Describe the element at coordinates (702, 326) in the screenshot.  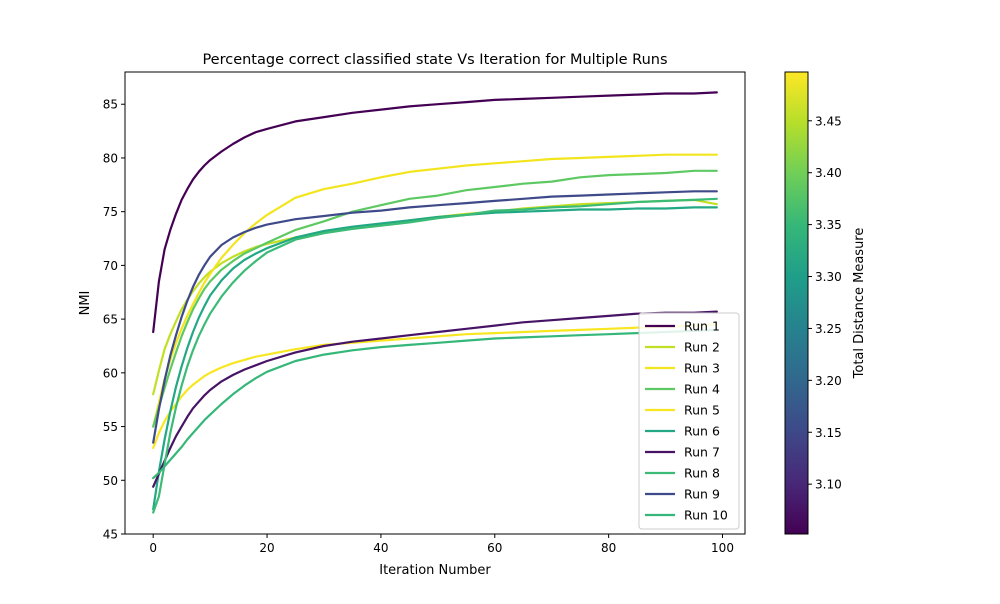
I see `legend-label-run-1: Run 1` at that location.